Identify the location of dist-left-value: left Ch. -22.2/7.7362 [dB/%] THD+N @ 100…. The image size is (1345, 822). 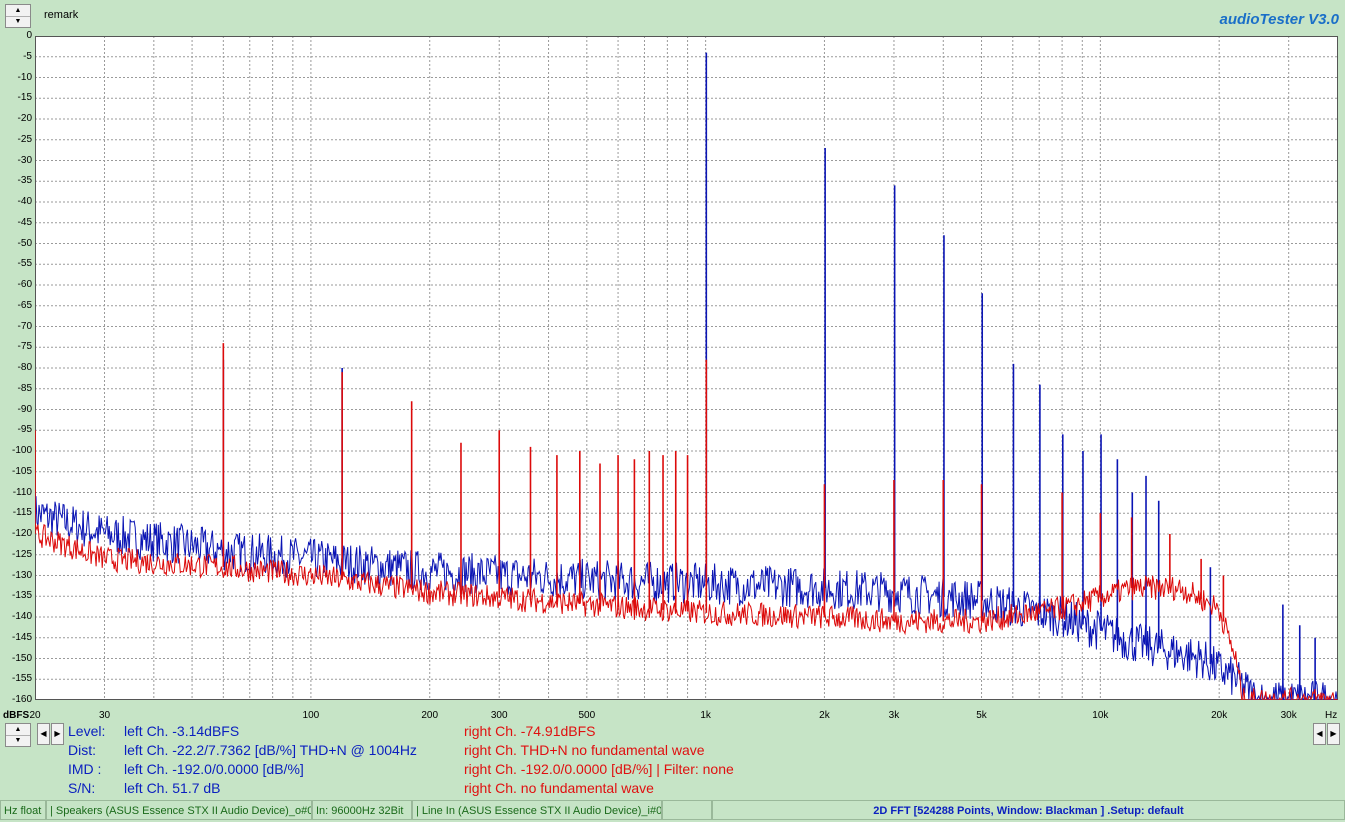
(270, 750).